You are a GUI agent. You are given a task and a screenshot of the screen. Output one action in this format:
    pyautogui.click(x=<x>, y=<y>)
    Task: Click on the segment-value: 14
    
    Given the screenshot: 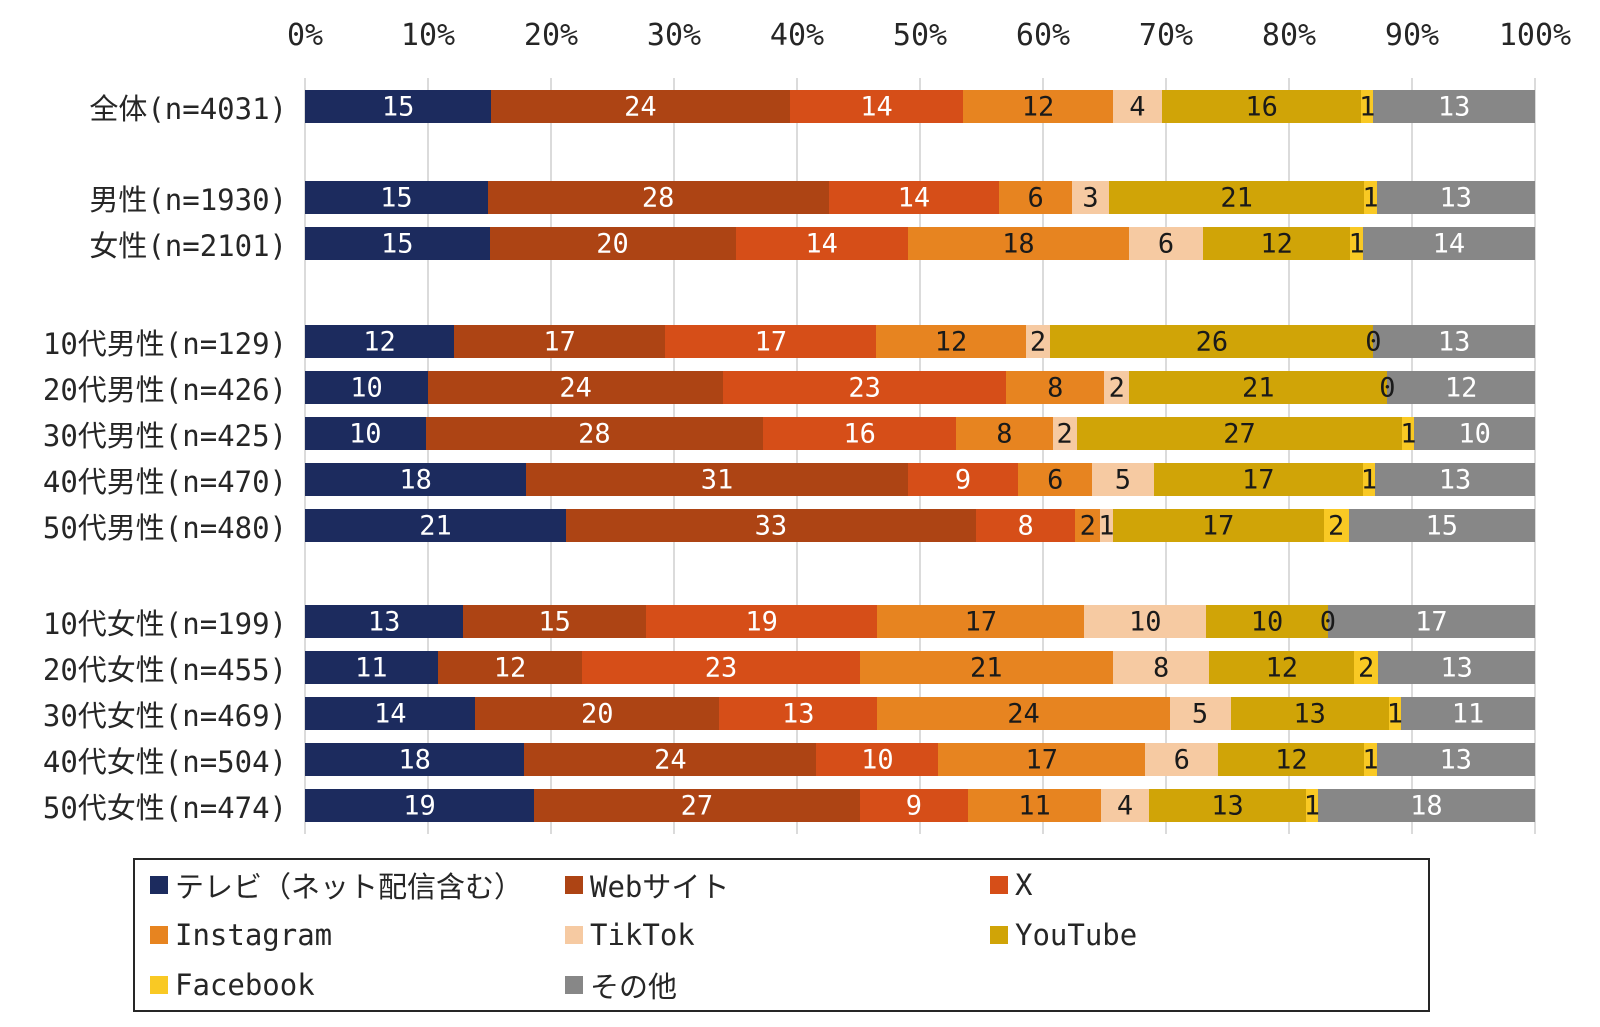 What is the action you would take?
    pyautogui.click(x=390, y=713)
    